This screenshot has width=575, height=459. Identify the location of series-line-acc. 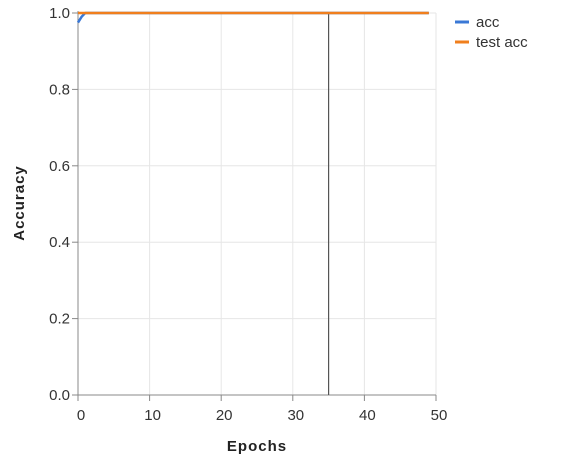
(252, 17).